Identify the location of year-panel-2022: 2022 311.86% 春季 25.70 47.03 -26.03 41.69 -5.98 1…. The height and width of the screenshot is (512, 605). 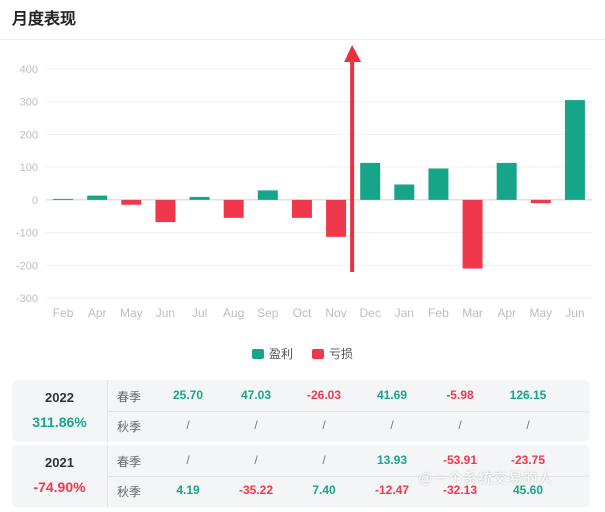
(301, 411).